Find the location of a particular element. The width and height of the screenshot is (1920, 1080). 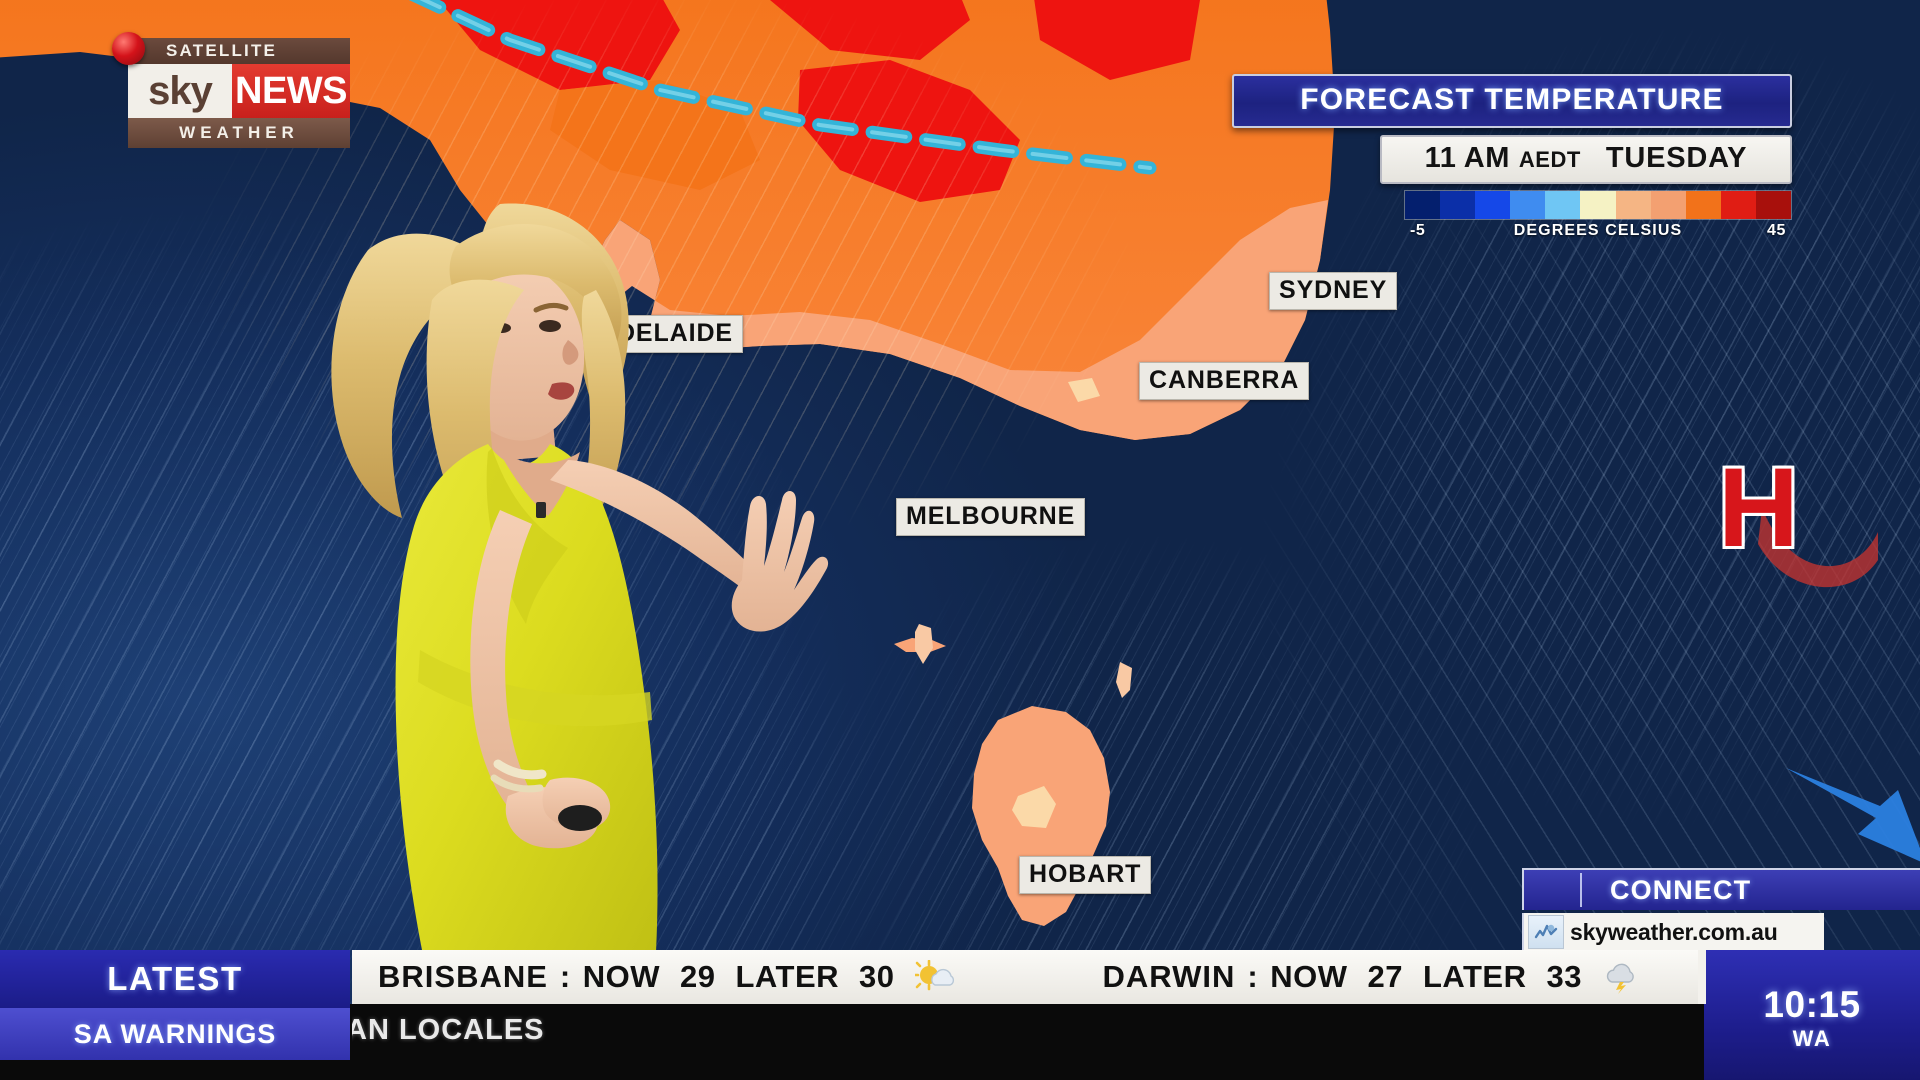

bass-strait-island-small is located at coordinates (1125, 682).